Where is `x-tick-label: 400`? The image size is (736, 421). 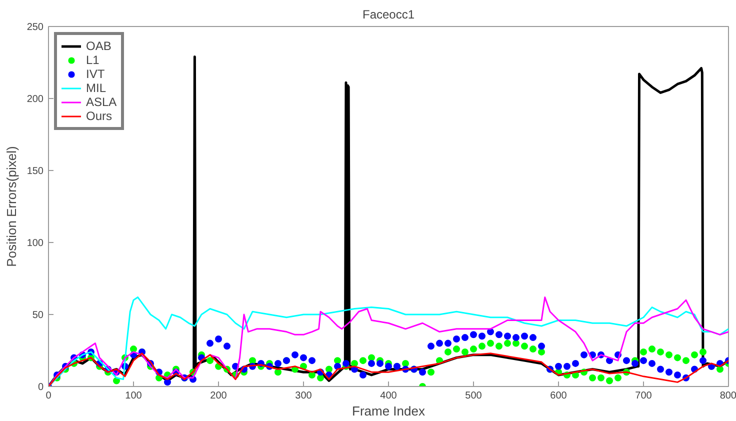
x-tick-label: 400 is located at coordinates (389, 396).